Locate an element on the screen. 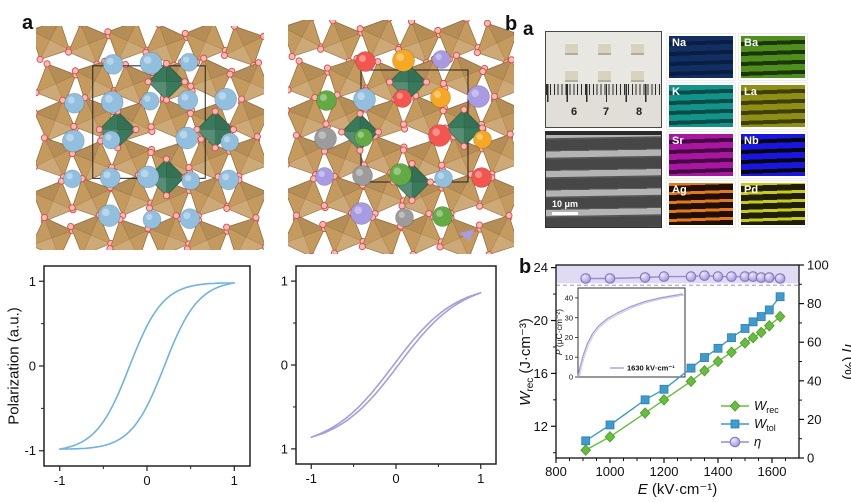 This screenshot has width=851, height=502. svg-text: Wrec (J·cm⁻³) is located at coordinates (527, 362).